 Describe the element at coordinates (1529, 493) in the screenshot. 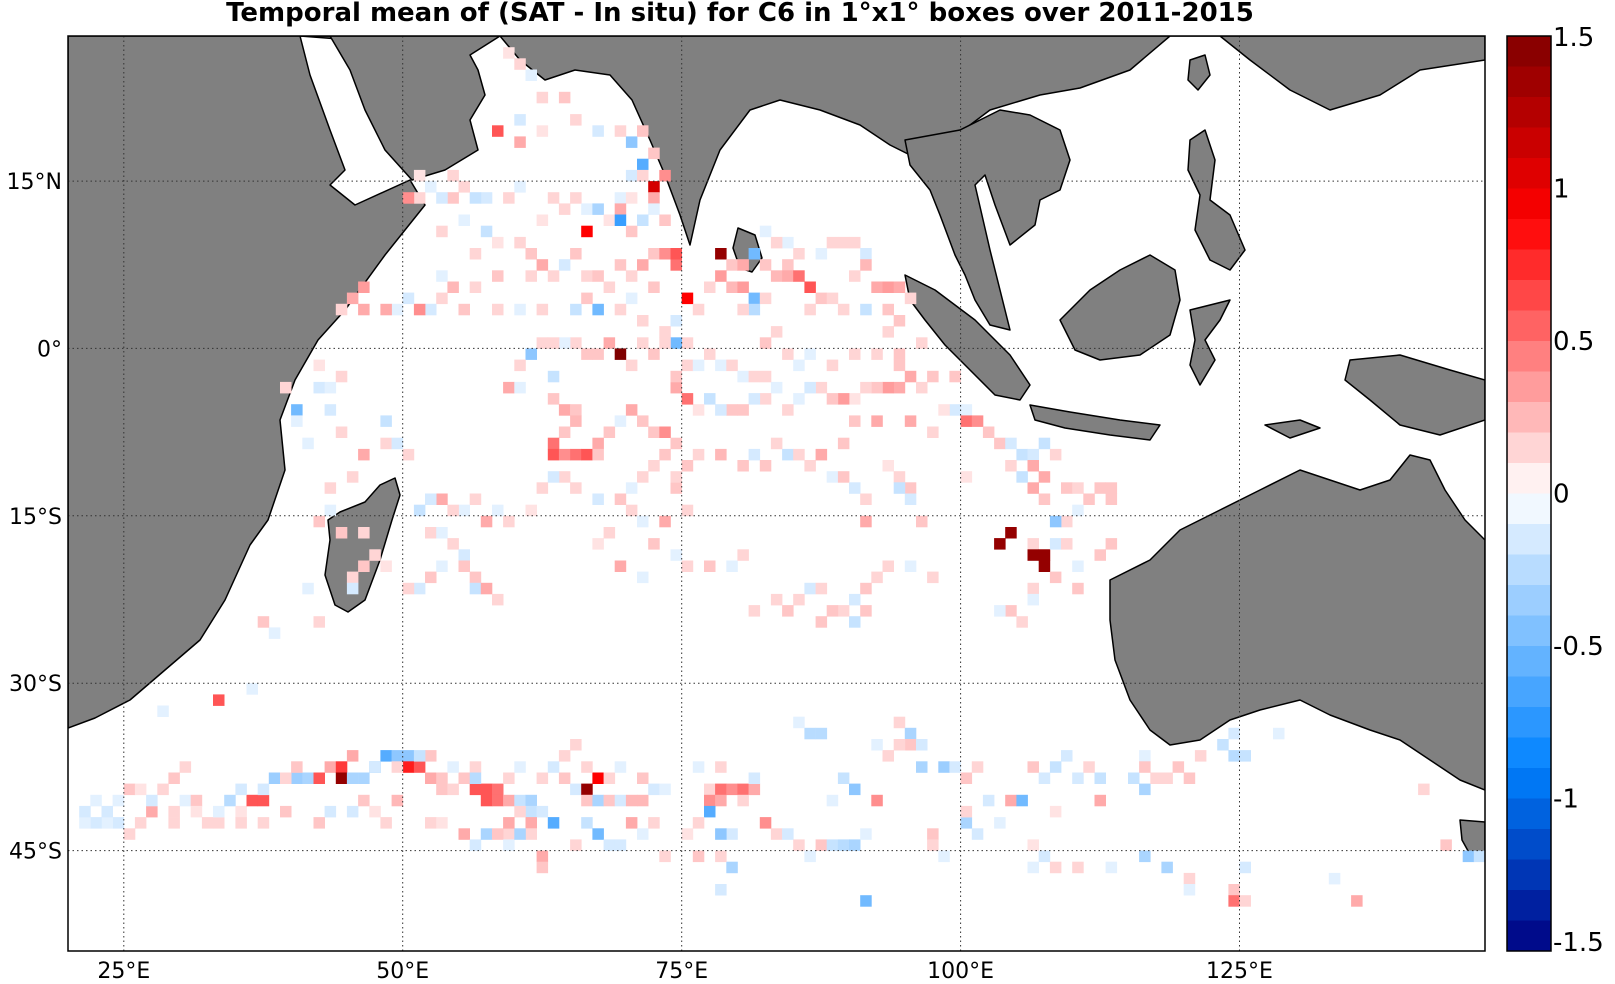

I see `colorbar-frame` at that location.